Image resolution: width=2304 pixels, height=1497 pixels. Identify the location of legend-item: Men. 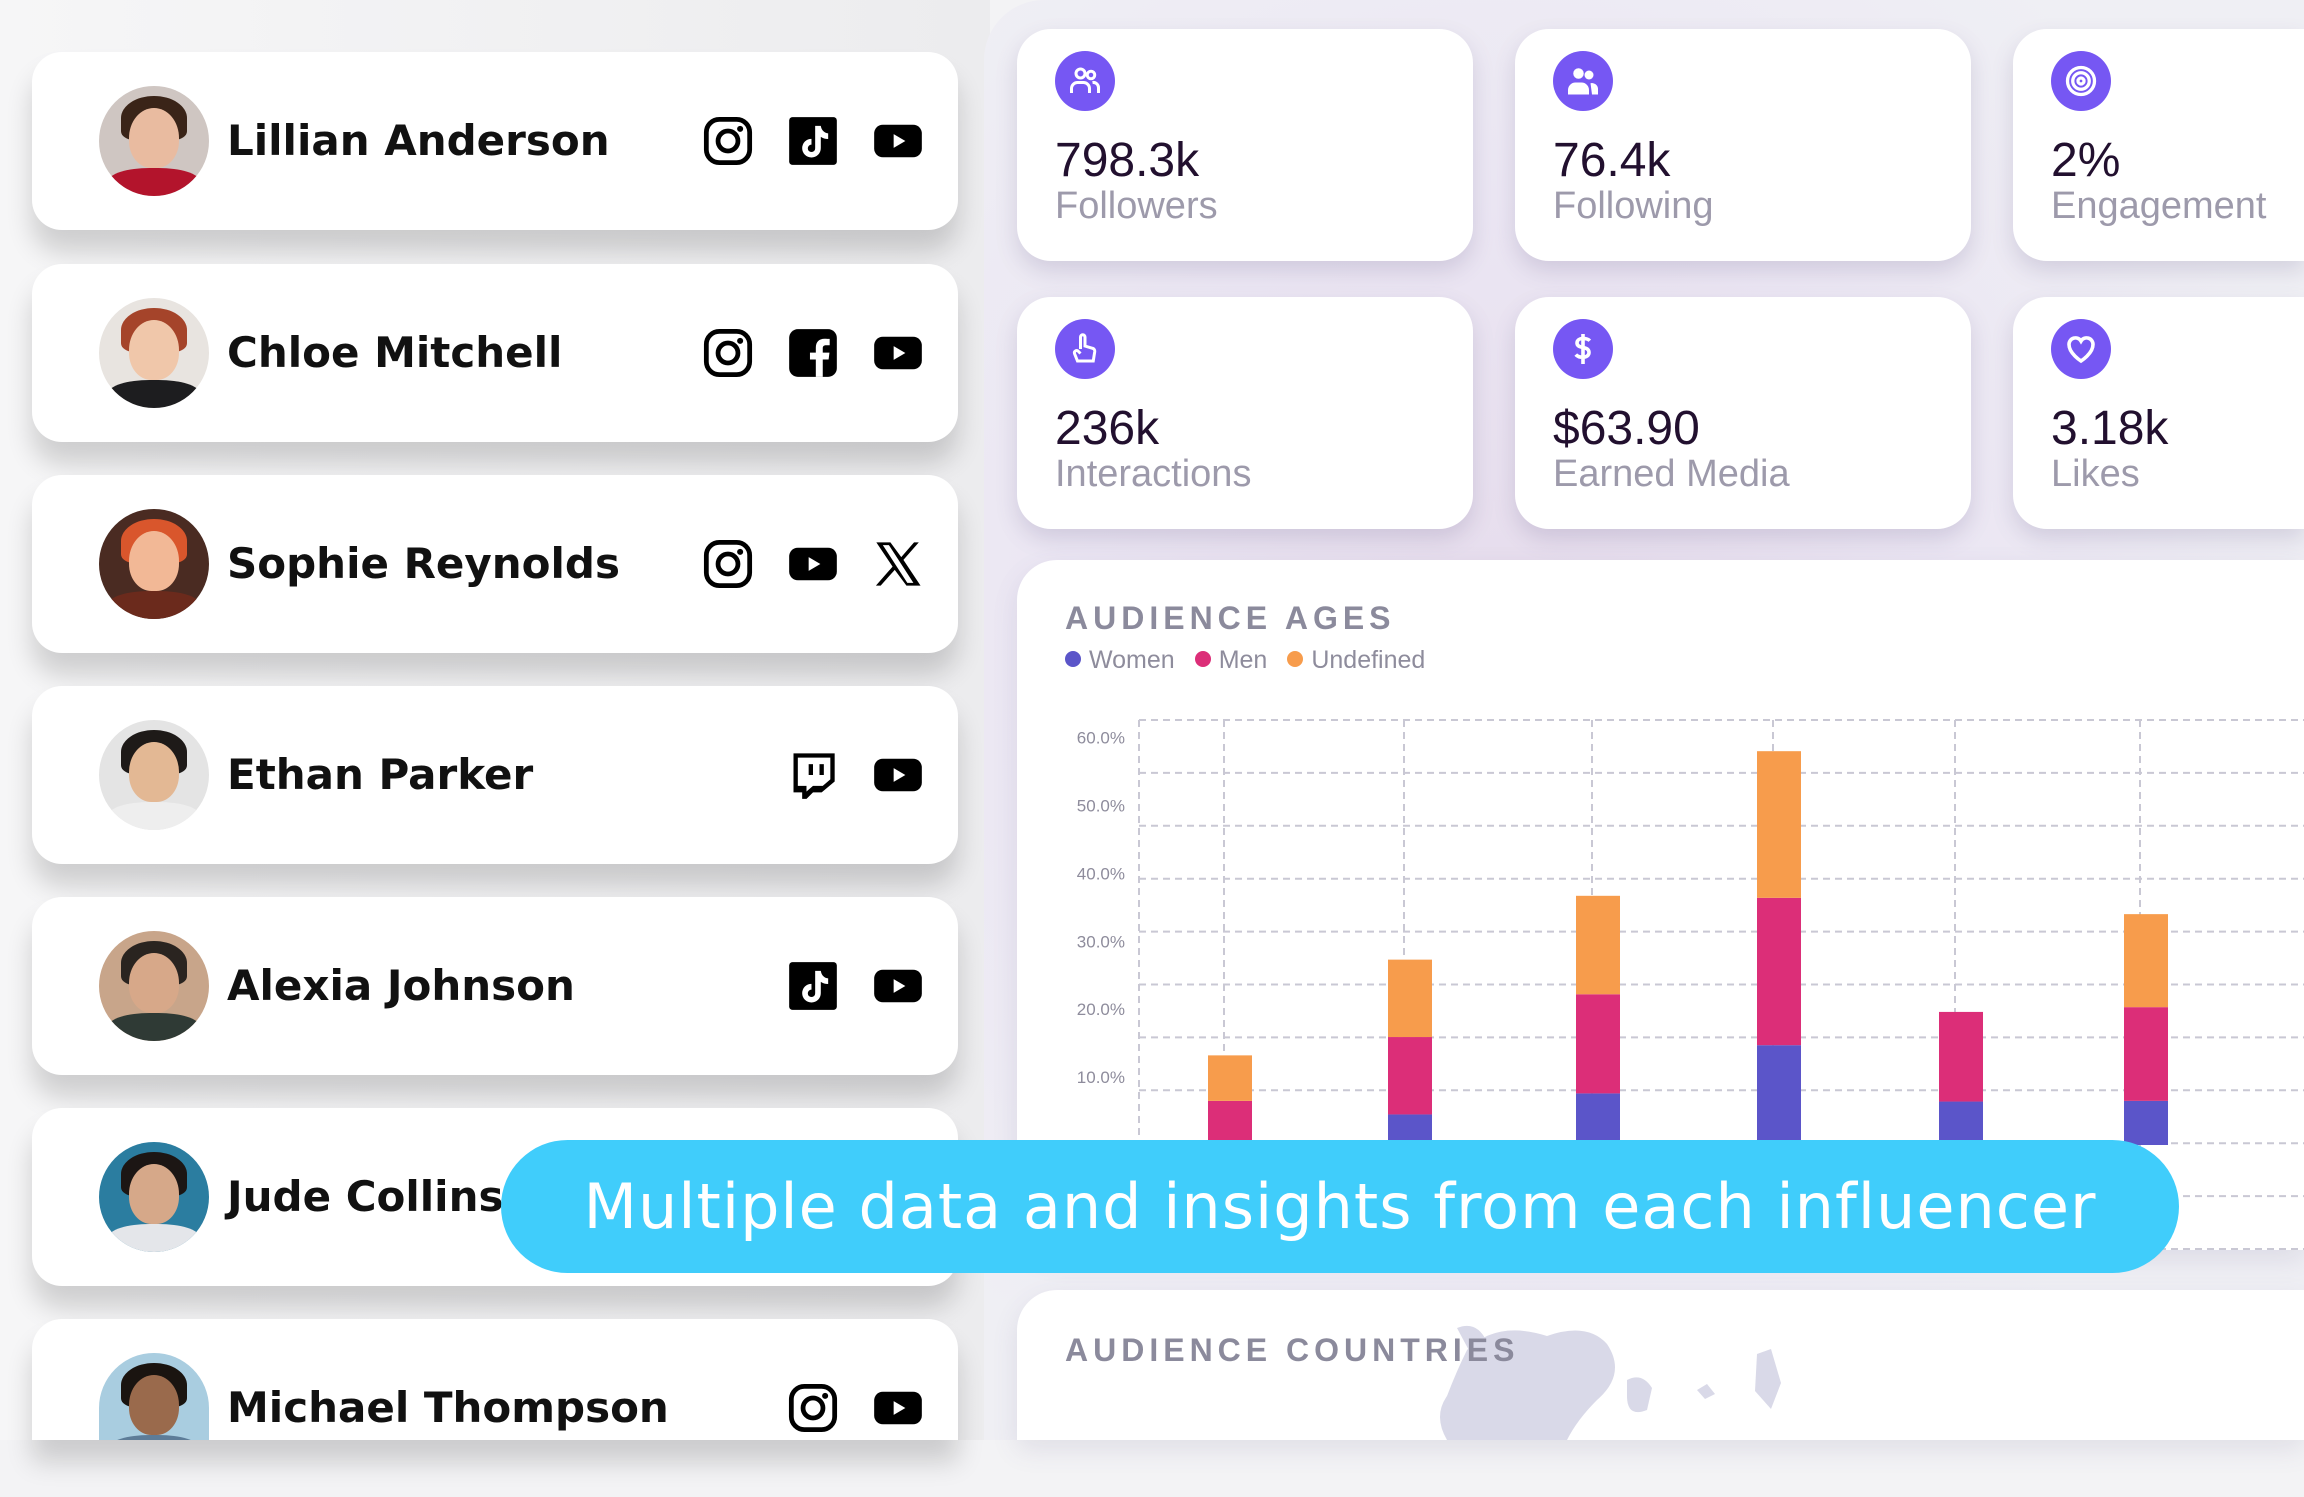
(1231, 660).